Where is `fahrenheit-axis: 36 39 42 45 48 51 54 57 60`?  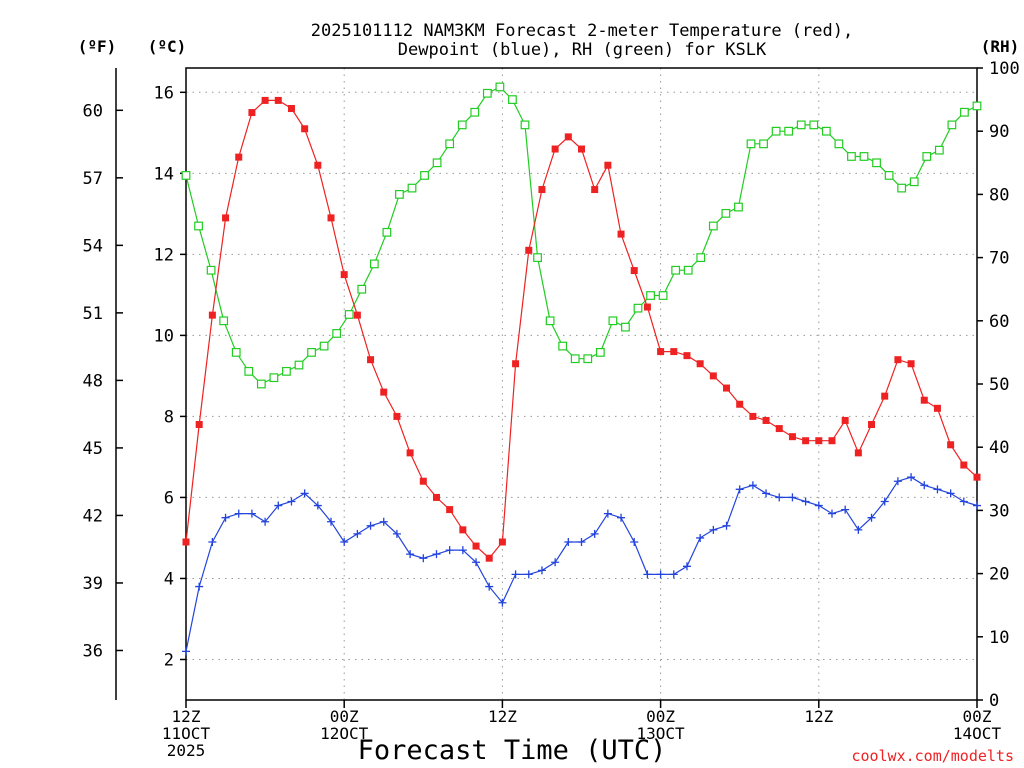 fahrenheit-axis: 36 39 42 45 48 51 54 57 60 is located at coordinates (103, 381).